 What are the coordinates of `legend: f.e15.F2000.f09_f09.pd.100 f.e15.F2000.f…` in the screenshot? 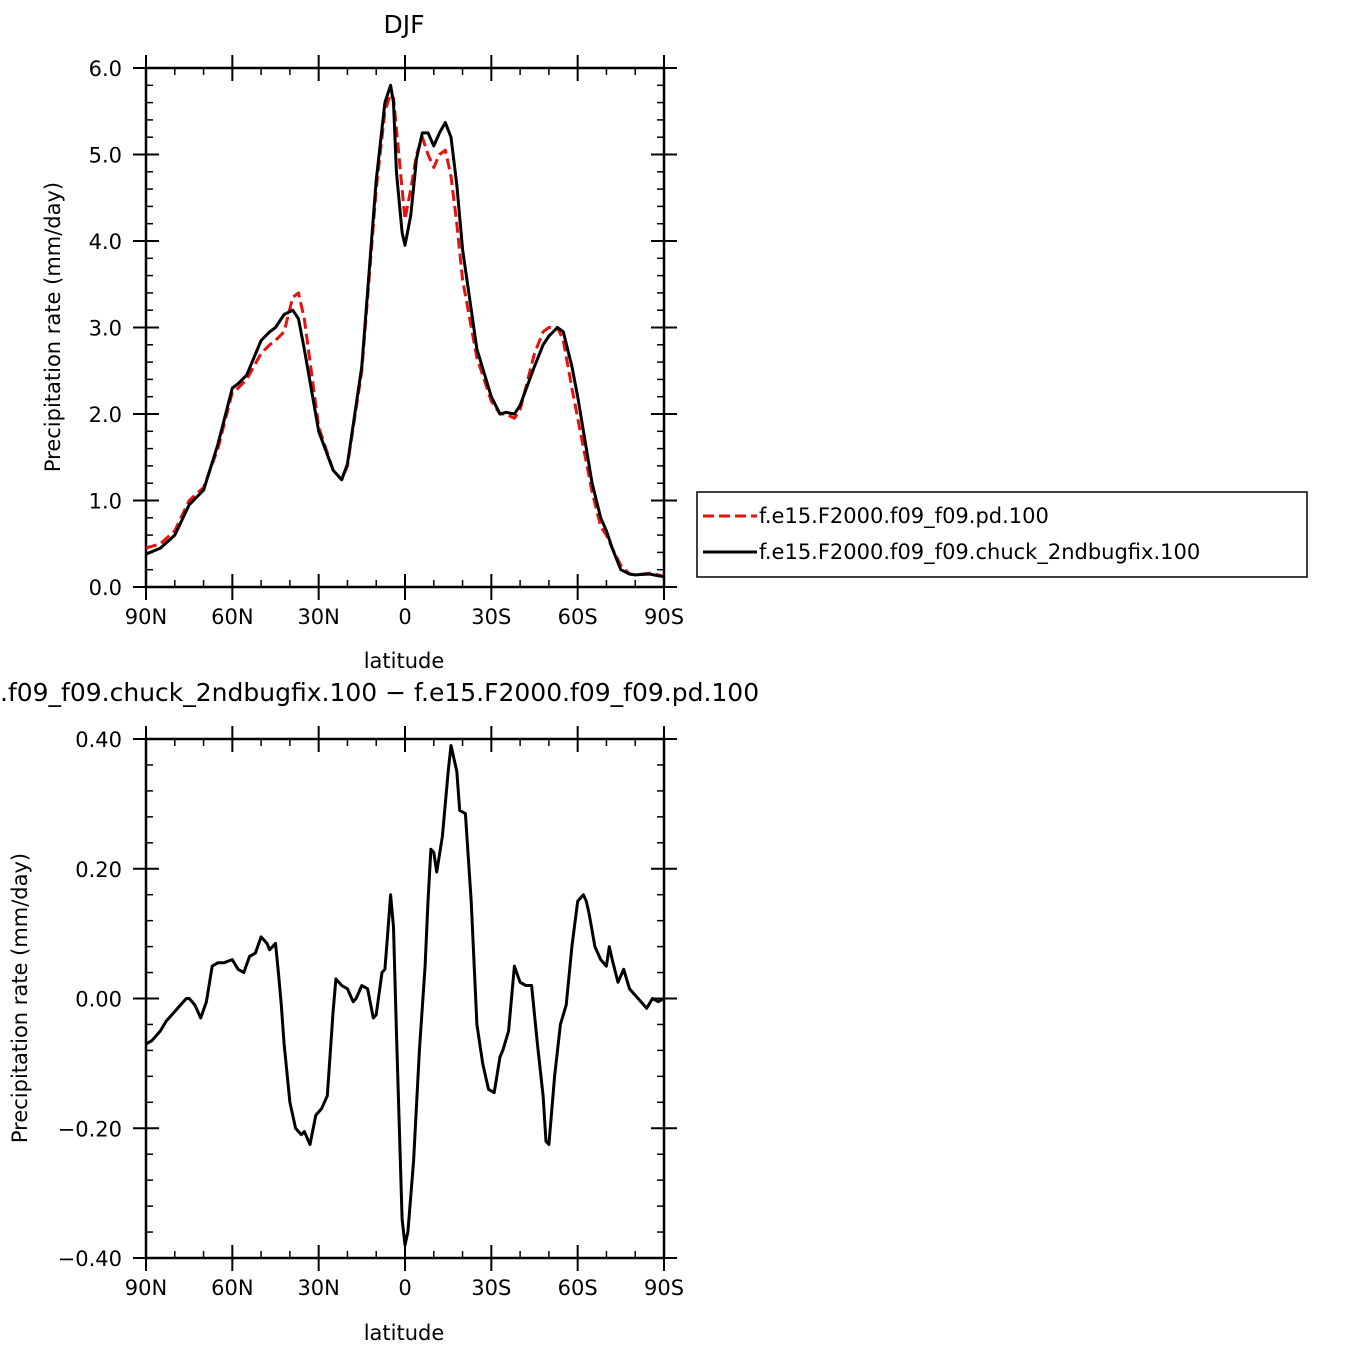 It's located at (1002, 534).